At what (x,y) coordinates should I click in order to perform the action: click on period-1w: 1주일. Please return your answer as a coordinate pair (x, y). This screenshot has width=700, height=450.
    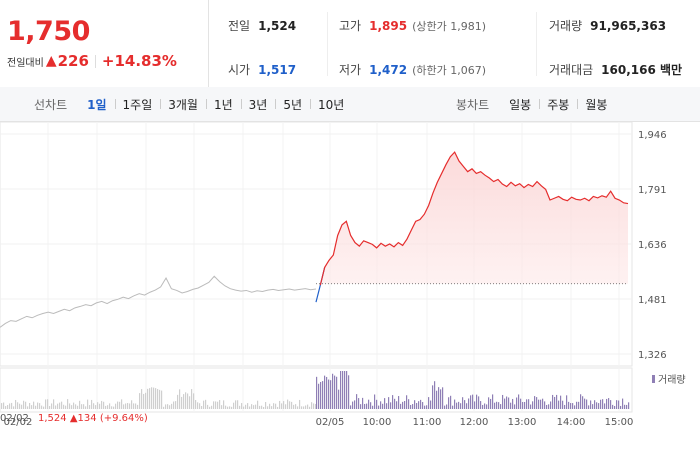
    Looking at the image, I should click on (137, 104).